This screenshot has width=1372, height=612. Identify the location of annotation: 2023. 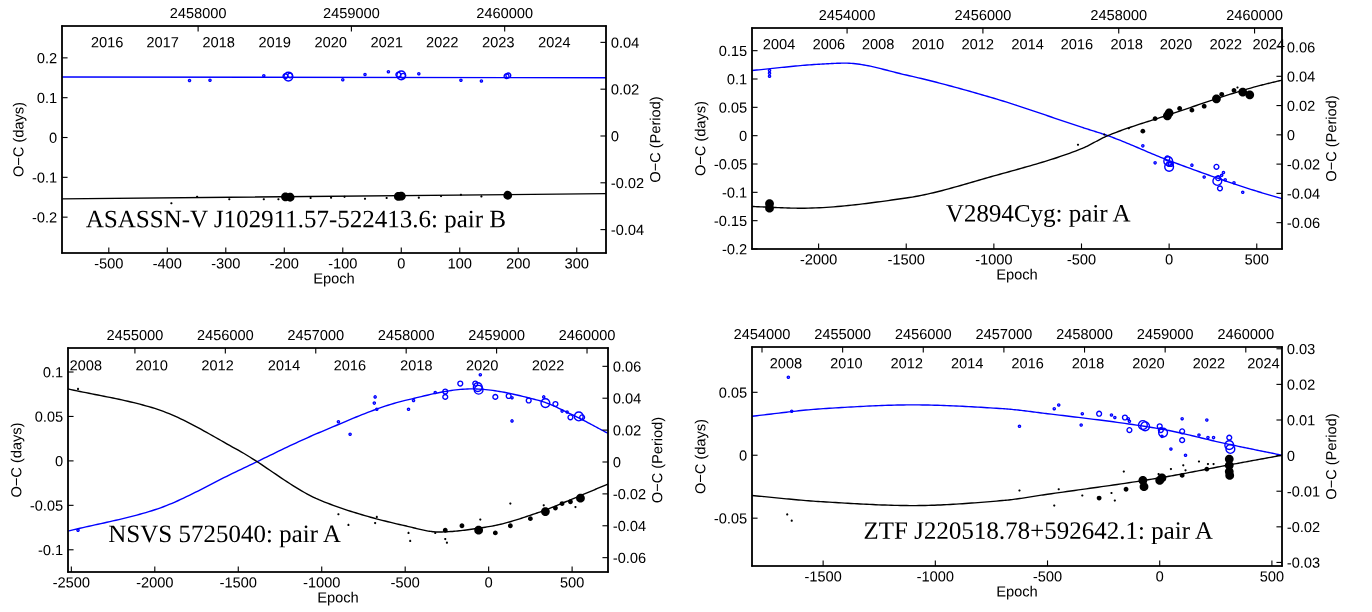
(498, 42).